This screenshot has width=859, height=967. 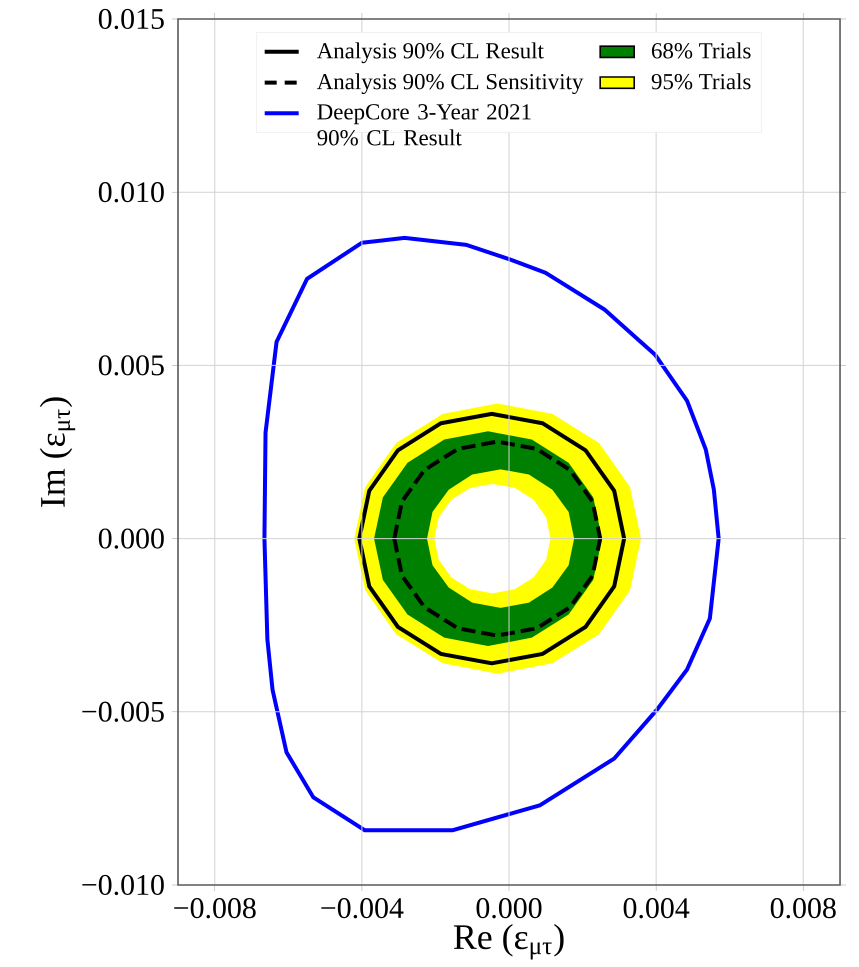 I want to click on legend-label: 95% Trials, so click(x=701, y=81).